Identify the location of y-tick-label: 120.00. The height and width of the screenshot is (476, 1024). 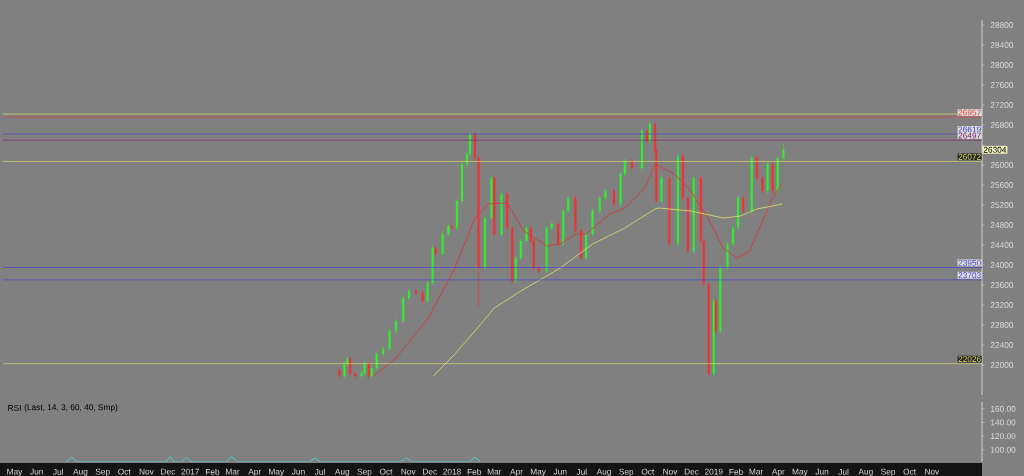
(1003, 436).